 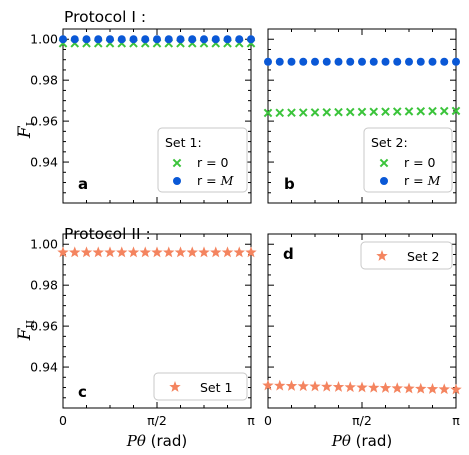 What do you see at coordinates (44, 326) in the screenshot?
I see `y-tick-label: 0.96` at bounding box center [44, 326].